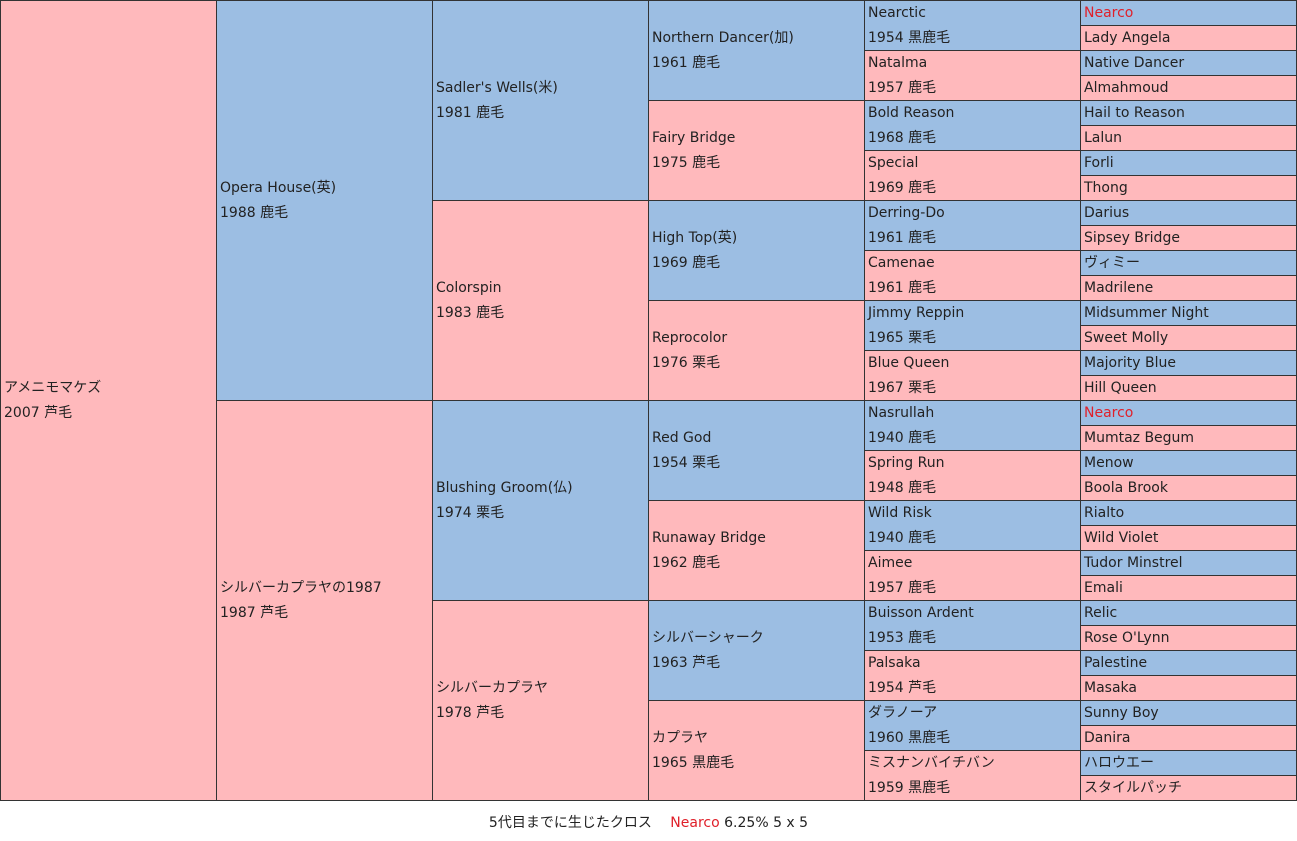 This screenshot has width=1297, height=841. What do you see at coordinates (973, 676) in the screenshot?
I see `ancestor-cell: Palsaka 1954 芦毛` at bounding box center [973, 676].